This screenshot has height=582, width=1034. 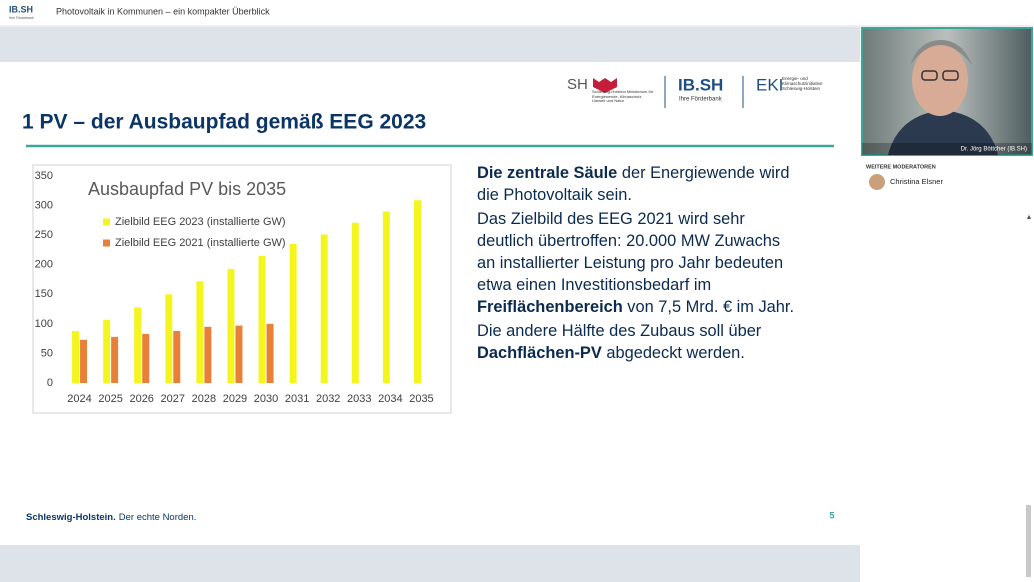 What do you see at coordinates (79, 399) in the screenshot?
I see `x-tick-label: 2024` at bounding box center [79, 399].